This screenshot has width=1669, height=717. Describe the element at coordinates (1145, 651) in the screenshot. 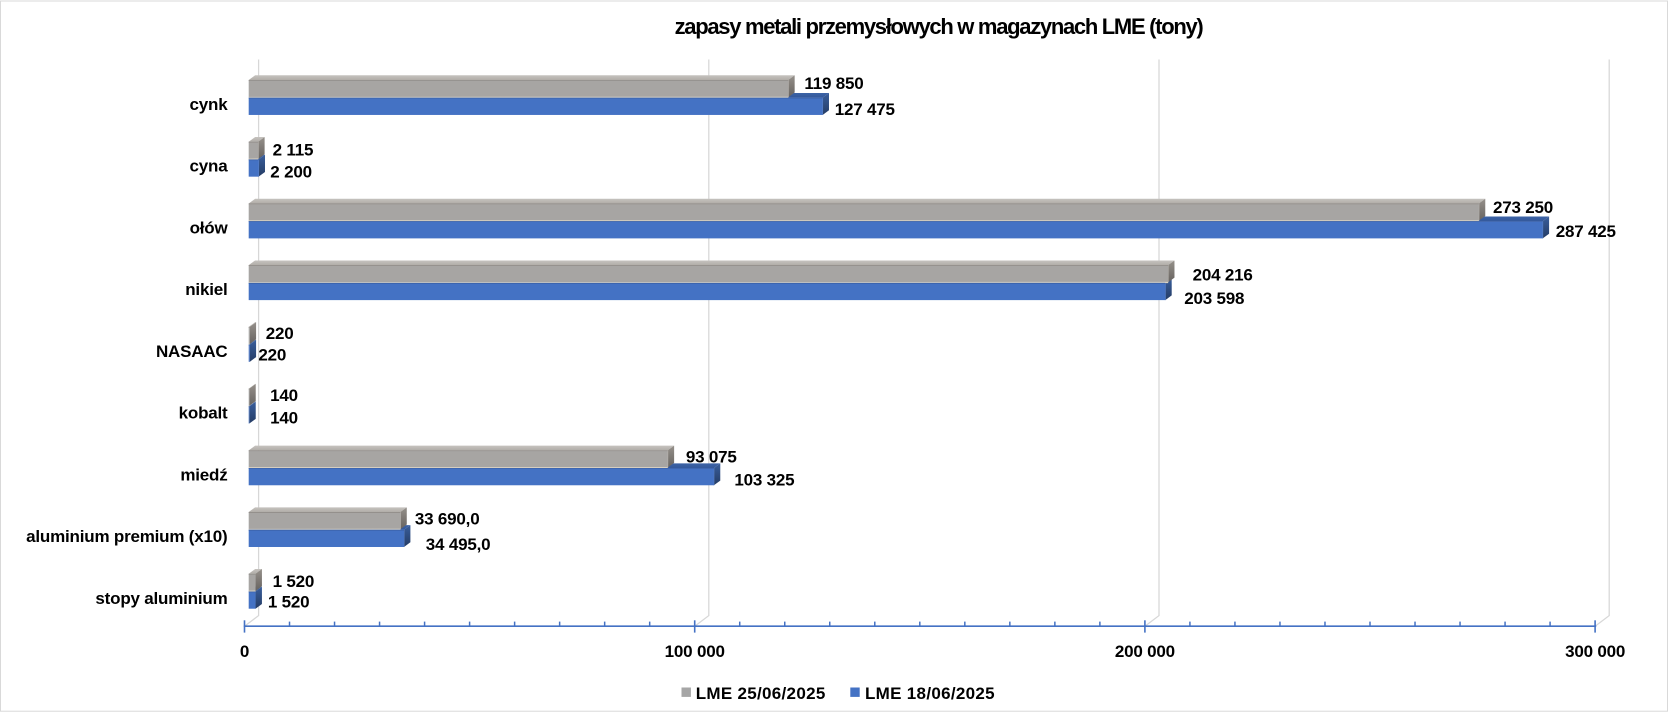

I see `svg-text: 200 000` at that location.